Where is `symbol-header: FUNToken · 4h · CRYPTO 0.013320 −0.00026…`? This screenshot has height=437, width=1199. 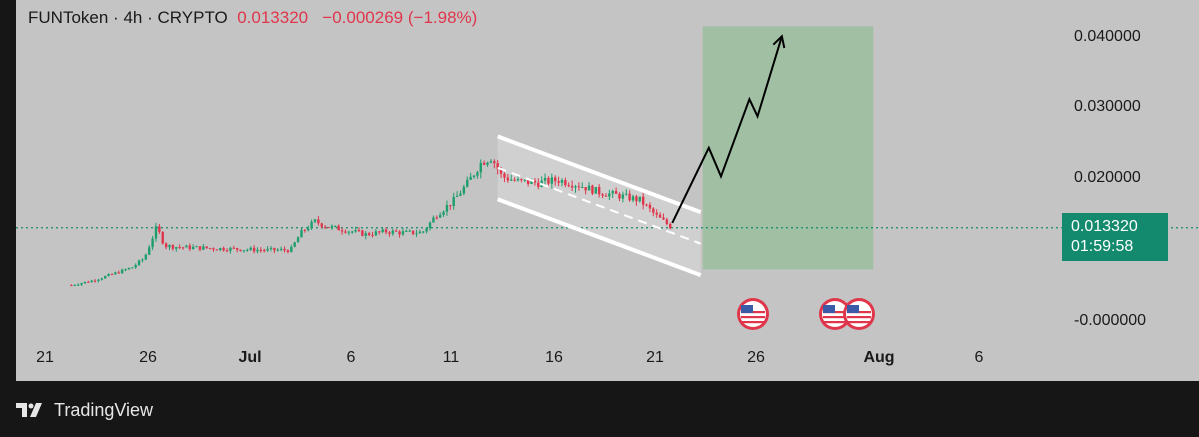 symbol-header: FUNToken · 4h · CRYPTO 0.013320 −0.00026… is located at coordinates (252, 18).